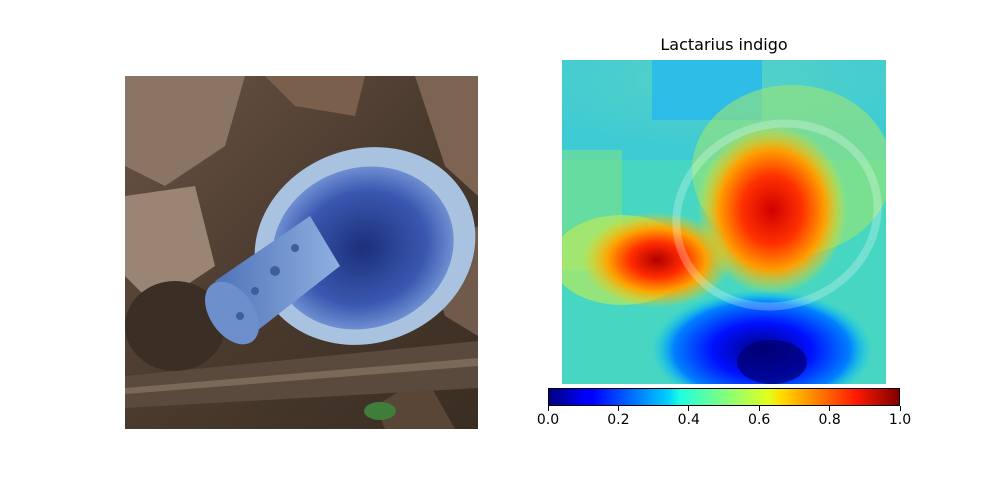  Describe the element at coordinates (548, 420) in the screenshot. I see `colorbar-tick-label: 0.0` at that location.